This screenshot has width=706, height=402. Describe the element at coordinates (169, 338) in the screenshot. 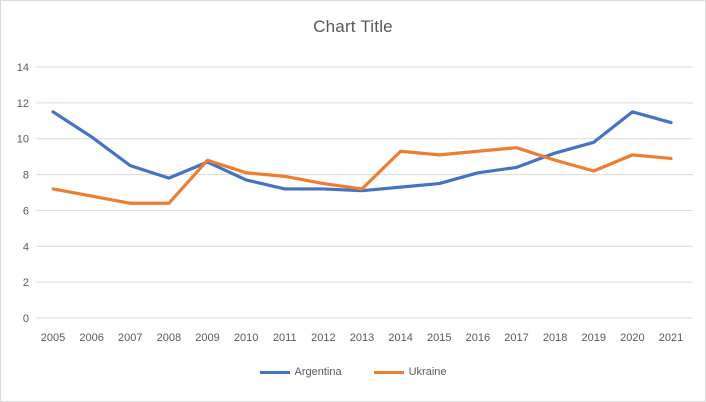

I see `x-tick-label: 2008` at that location.